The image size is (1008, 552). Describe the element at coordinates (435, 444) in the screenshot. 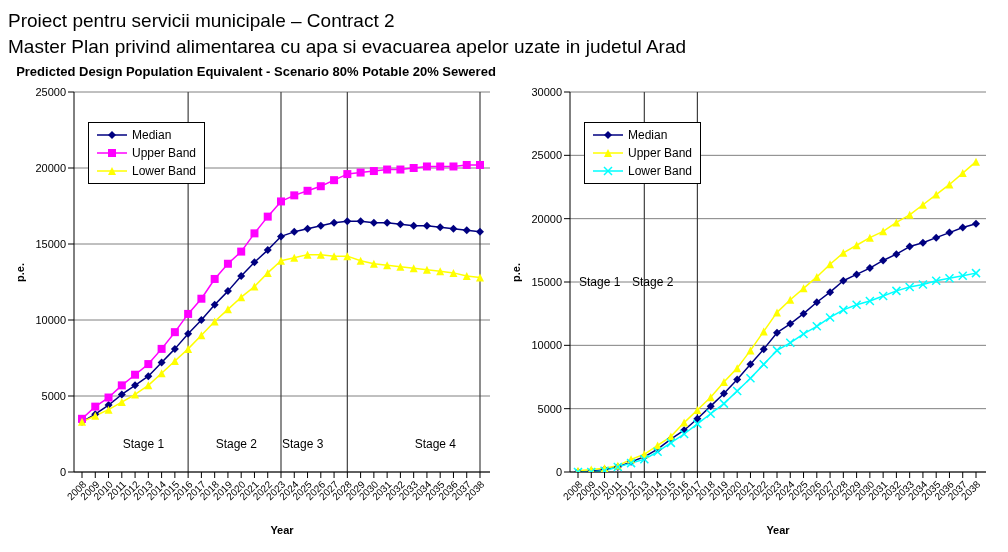

I see `ref-line-label: Stage 4` at that location.